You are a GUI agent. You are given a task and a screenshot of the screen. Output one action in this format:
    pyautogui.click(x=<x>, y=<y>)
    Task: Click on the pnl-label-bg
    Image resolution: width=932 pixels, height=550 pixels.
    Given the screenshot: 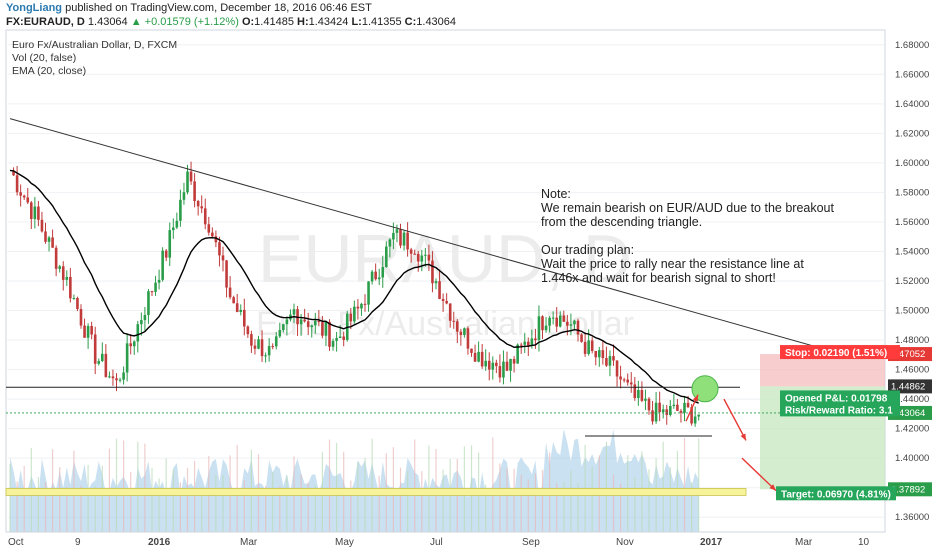 What is the action you would take?
    pyautogui.click(x=840, y=397)
    